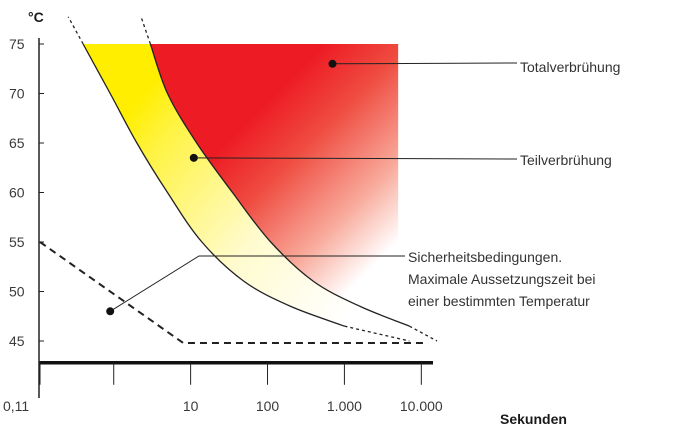 This screenshot has height=432, width=673. What do you see at coordinates (570, 67) in the screenshot?
I see `annotation-text: Totalverbrühung` at bounding box center [570, 67].